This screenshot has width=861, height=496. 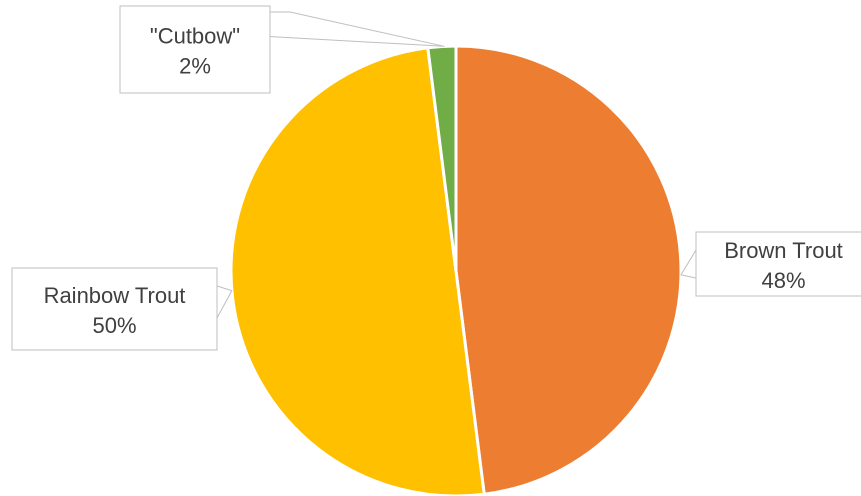 What do you see at coordinates (783, 250) in the screenshot?
I see `slice-label: Brown Trout` at bounding box center [783, 250].